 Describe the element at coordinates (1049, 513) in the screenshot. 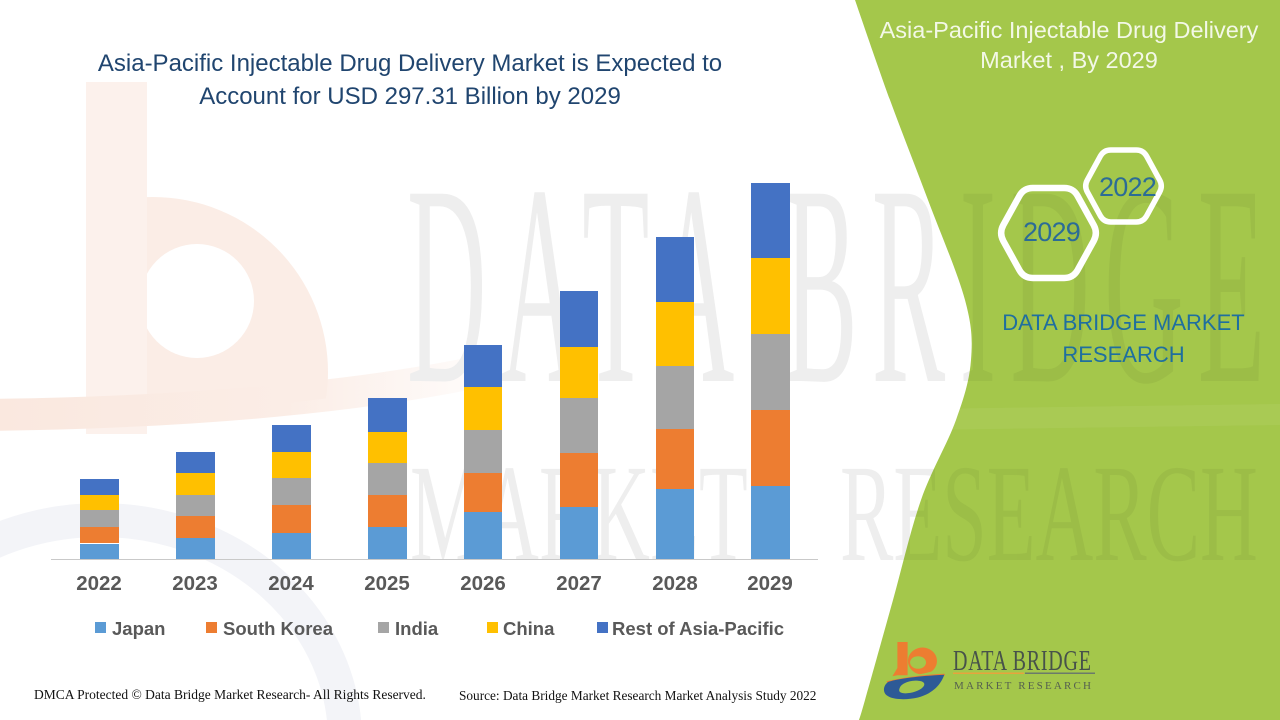

I see `svg-text: RESEARCH` at that location.